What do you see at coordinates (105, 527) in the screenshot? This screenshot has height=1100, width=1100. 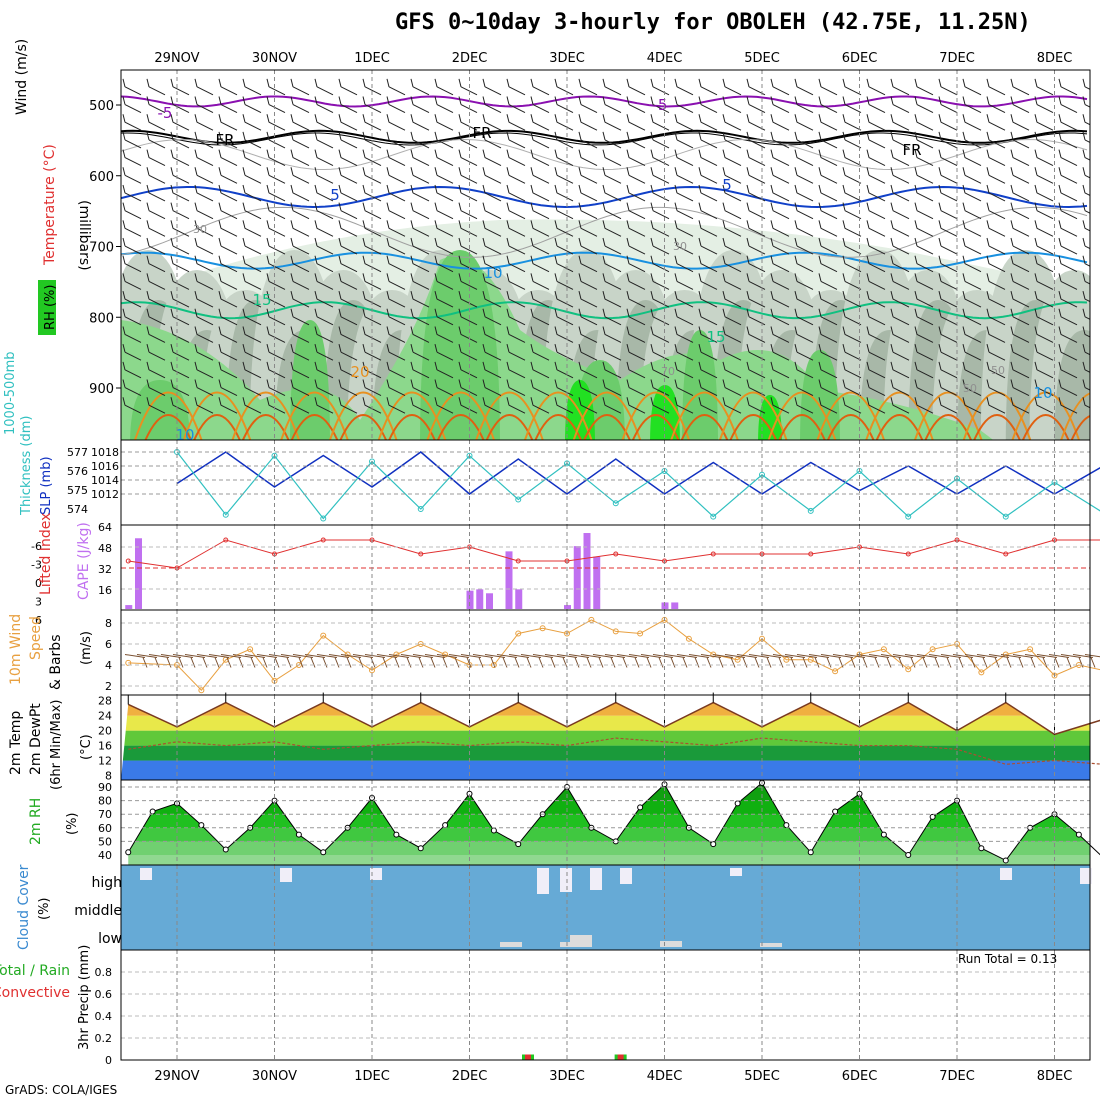 I see `cape-tick-label: 64` at bounding box center [105, 527].